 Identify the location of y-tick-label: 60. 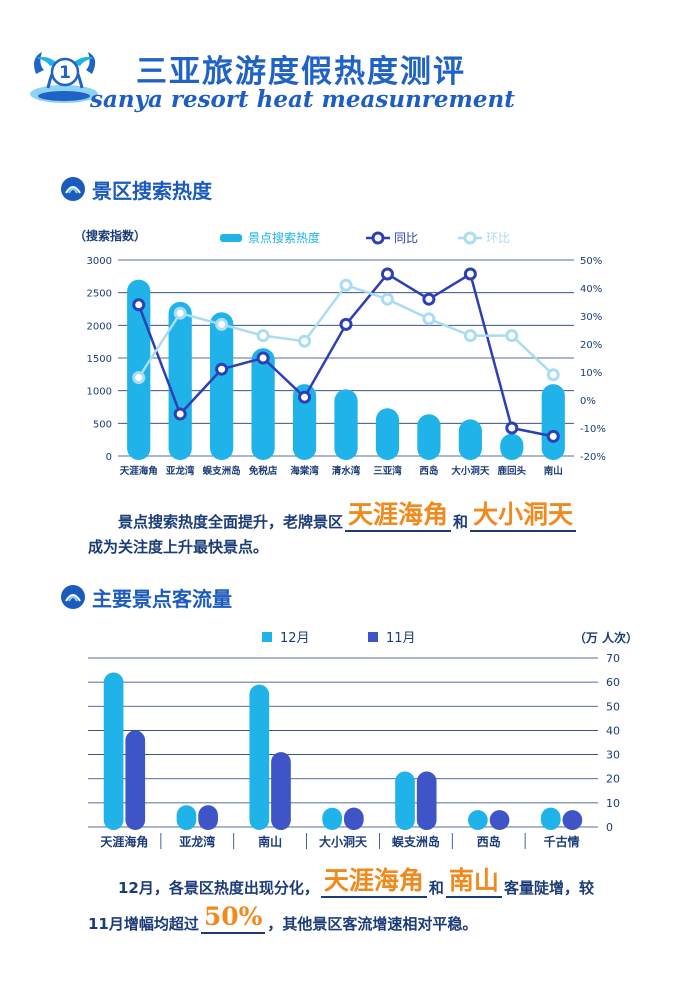
(613, 682).